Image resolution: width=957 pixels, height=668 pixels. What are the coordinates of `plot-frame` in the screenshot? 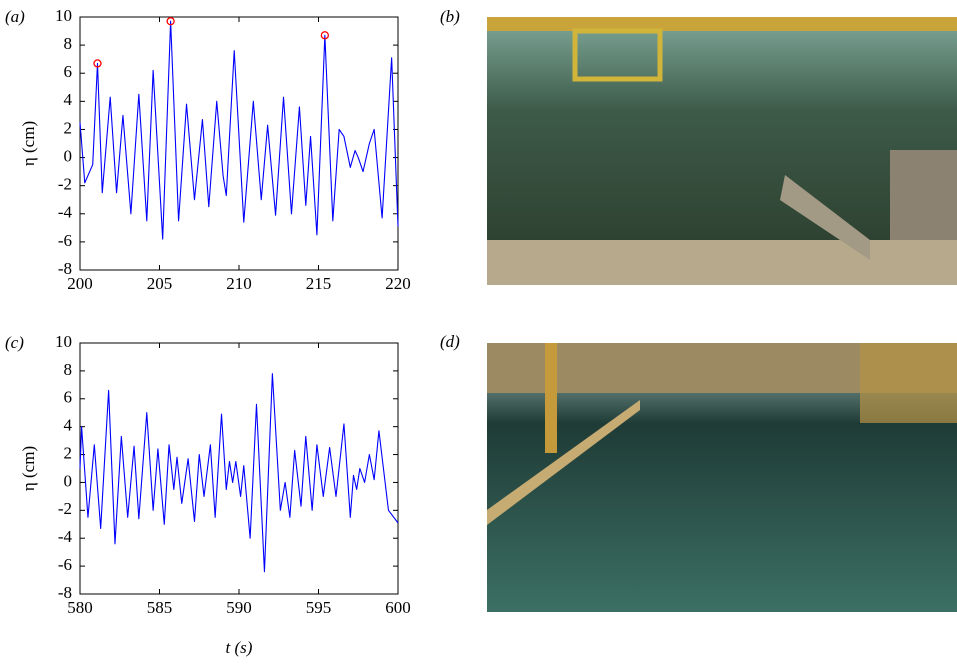 It's located at (239, 468).